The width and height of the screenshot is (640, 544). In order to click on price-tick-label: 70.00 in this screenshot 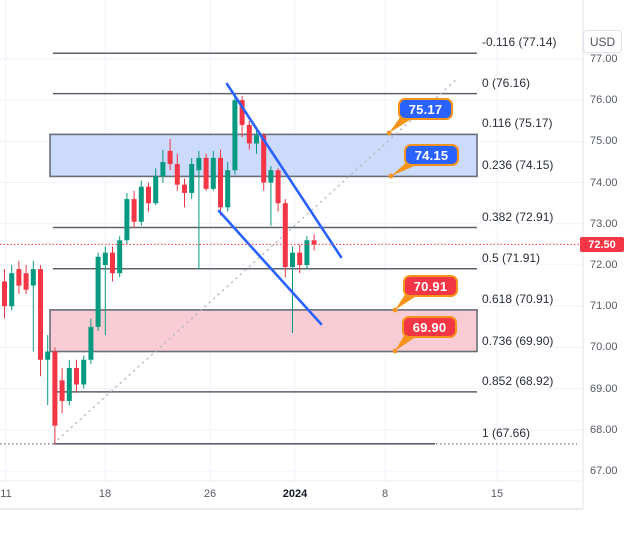, I will do `click(604, 347)`.